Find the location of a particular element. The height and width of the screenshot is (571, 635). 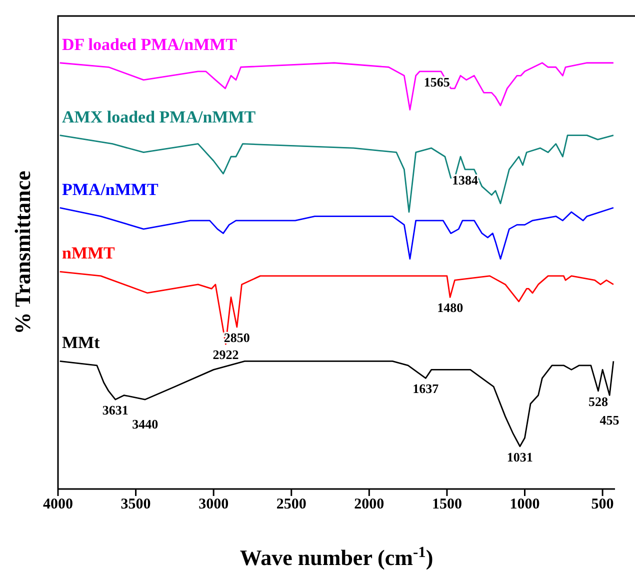

series-label: DF loaded PMA/nMMT is located at coordinates (150, 44).